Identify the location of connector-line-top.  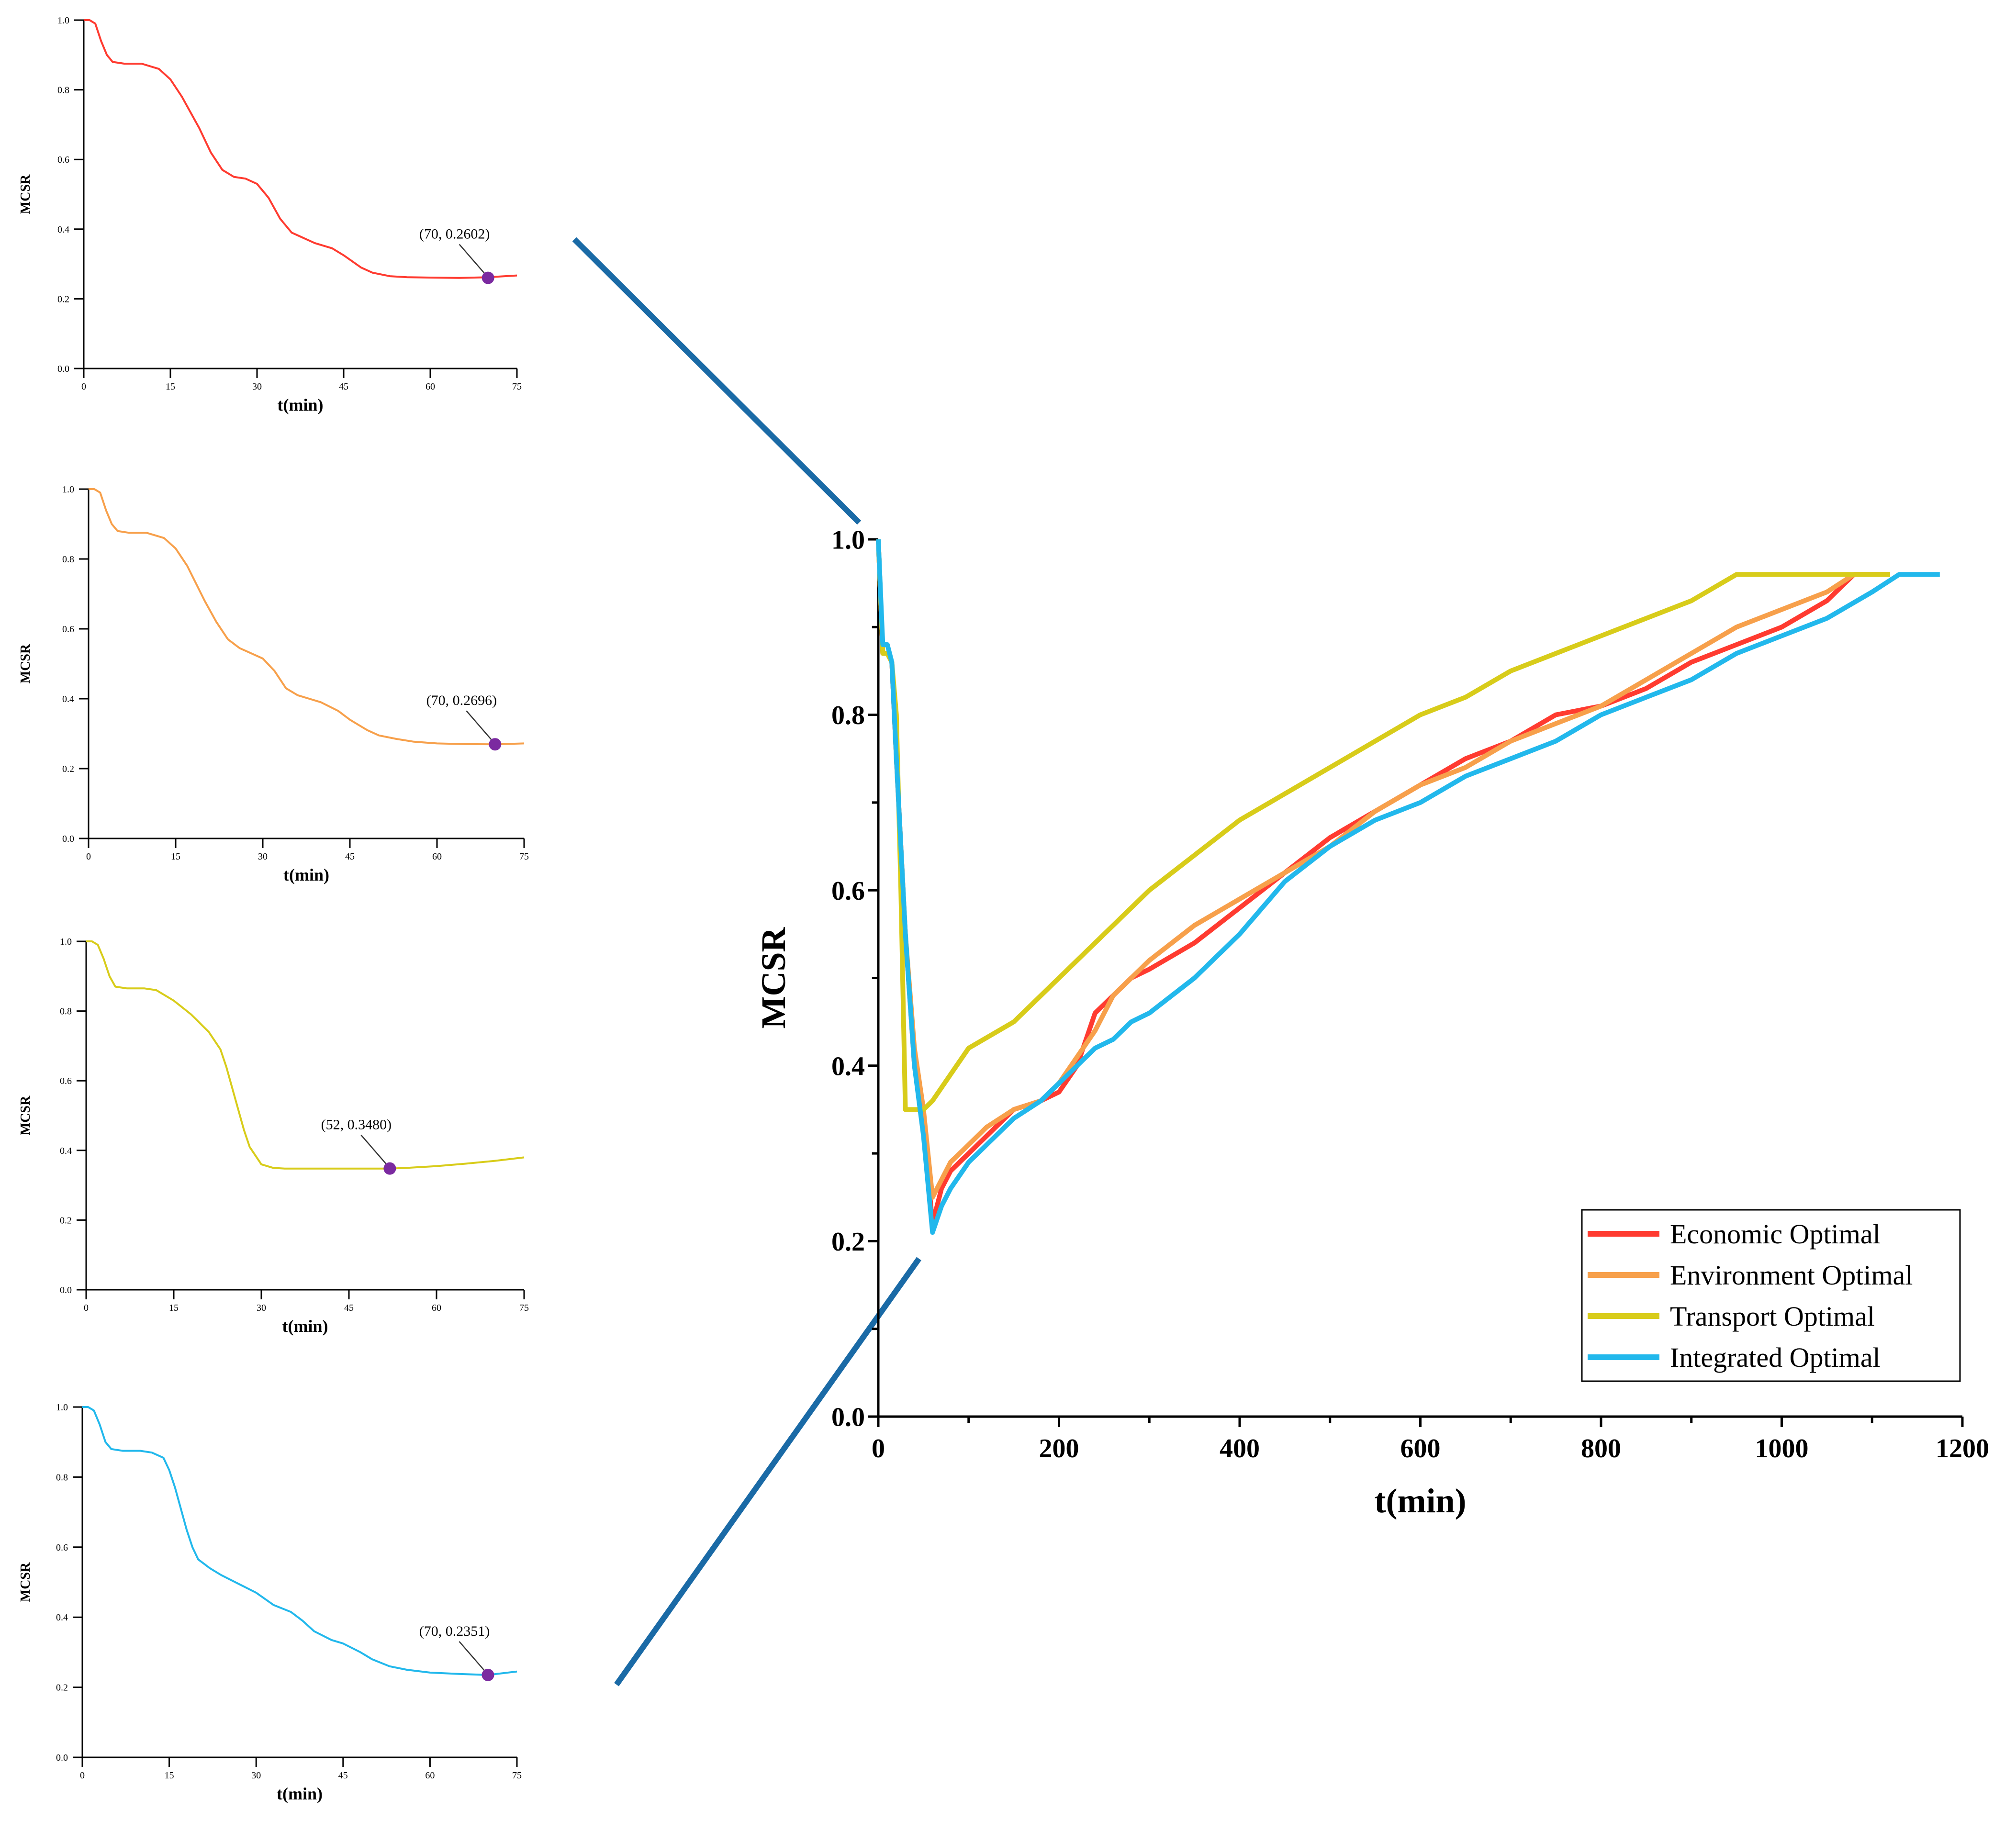
(717, 381).